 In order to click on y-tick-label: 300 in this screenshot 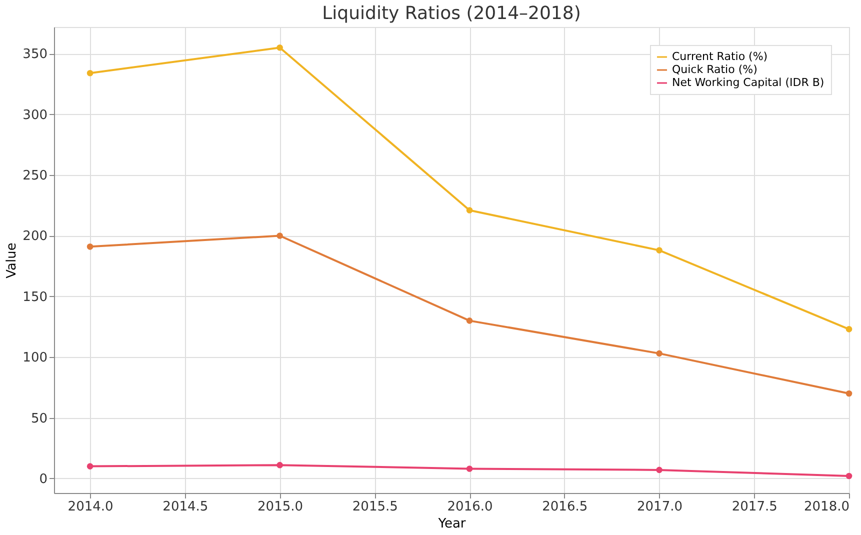, I will do `click(35, 115)`.